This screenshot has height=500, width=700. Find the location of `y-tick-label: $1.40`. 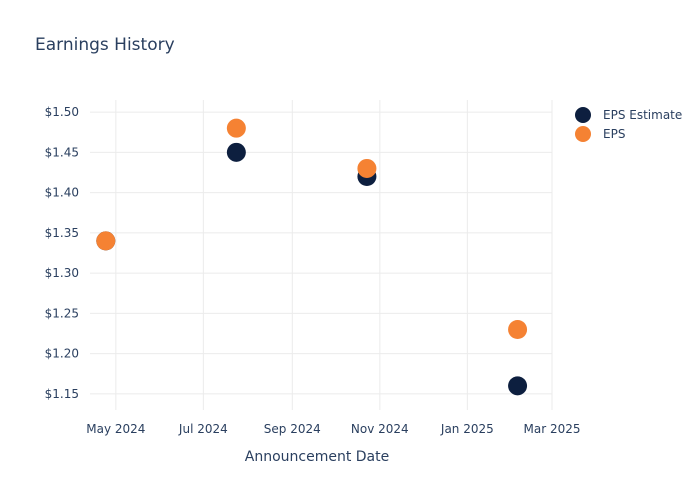

y-tick-label: $1.40 is located at coordinates (62, 193).